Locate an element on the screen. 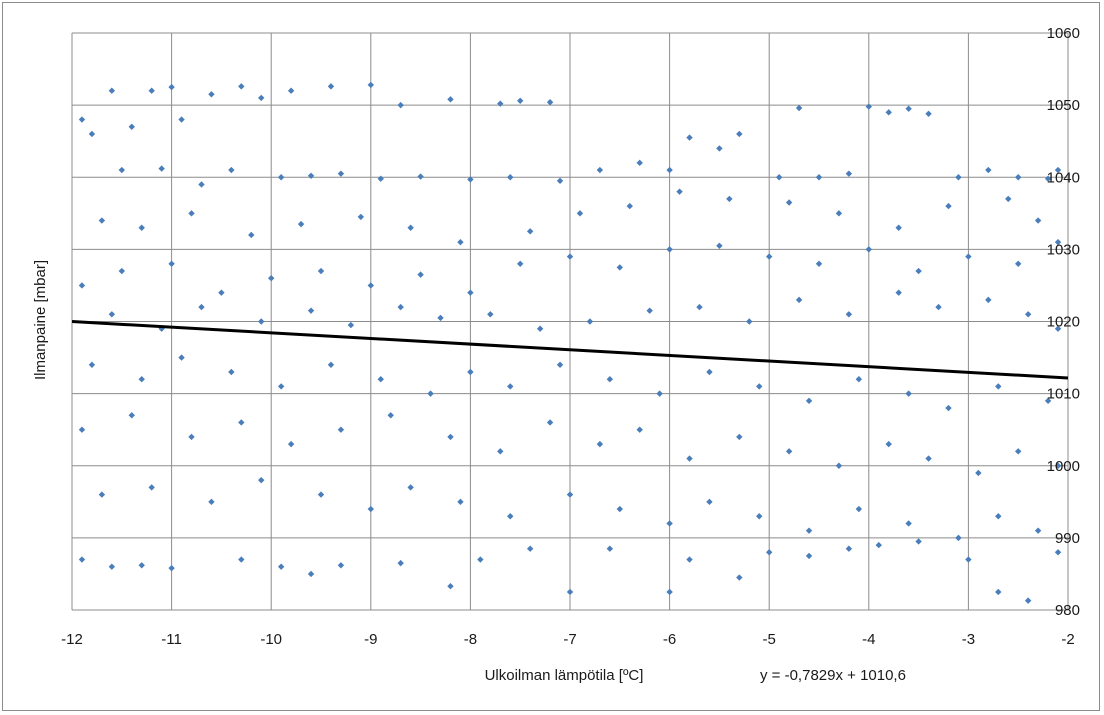 Image resolution: width=1104 pixels, height=715 pixels. x-tick-label: -3 is located at coordinates (968, 639).